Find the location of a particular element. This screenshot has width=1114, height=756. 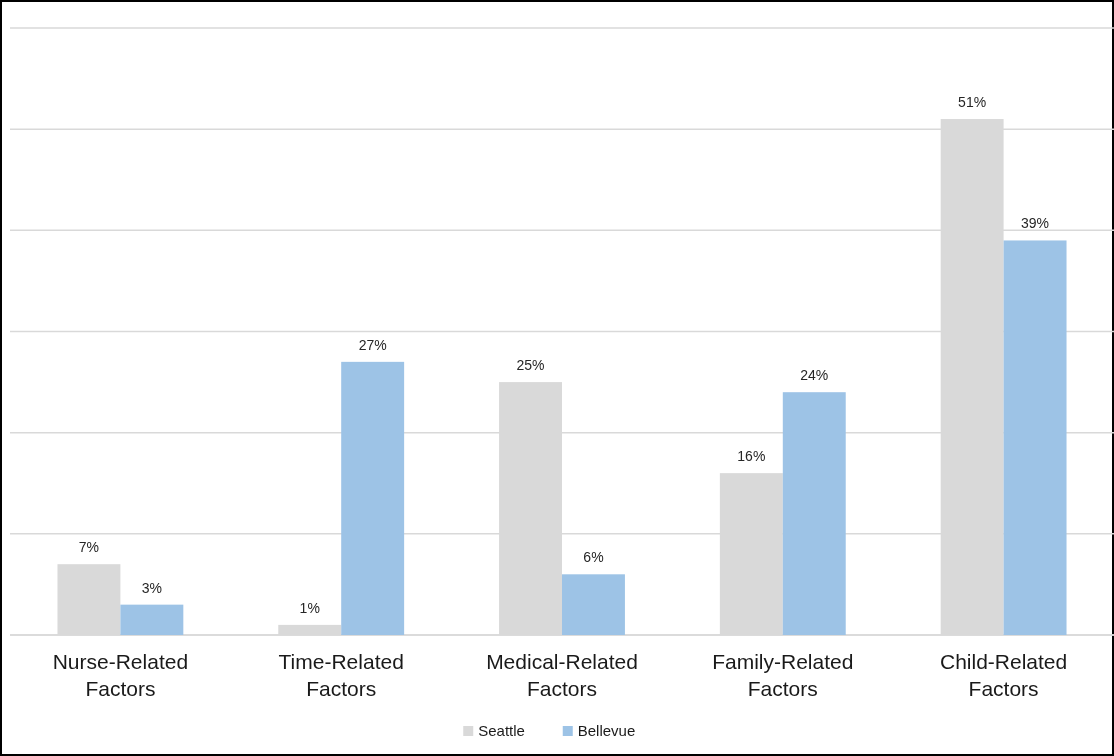

data-label: 25% is located at coordinates (530, 365).